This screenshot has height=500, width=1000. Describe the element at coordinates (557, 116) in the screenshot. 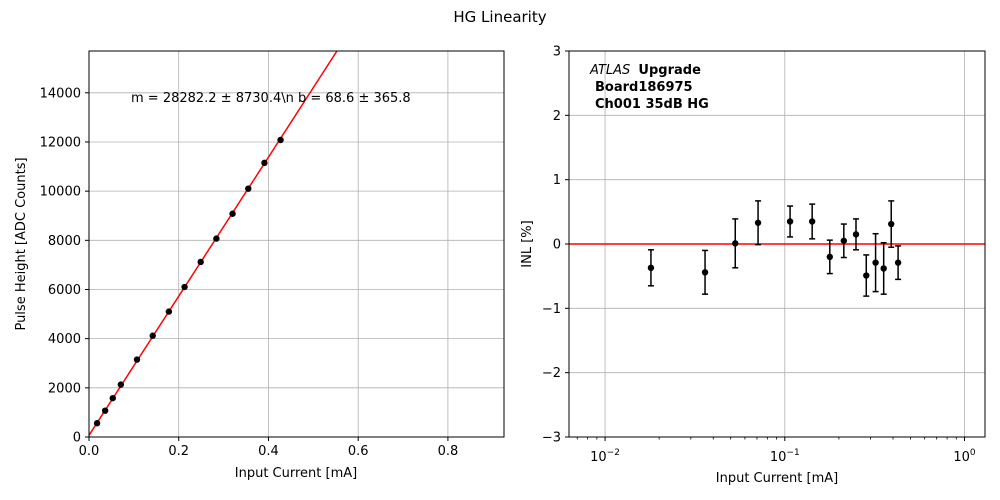

I see `right-y-tick-label: 2` at that location.